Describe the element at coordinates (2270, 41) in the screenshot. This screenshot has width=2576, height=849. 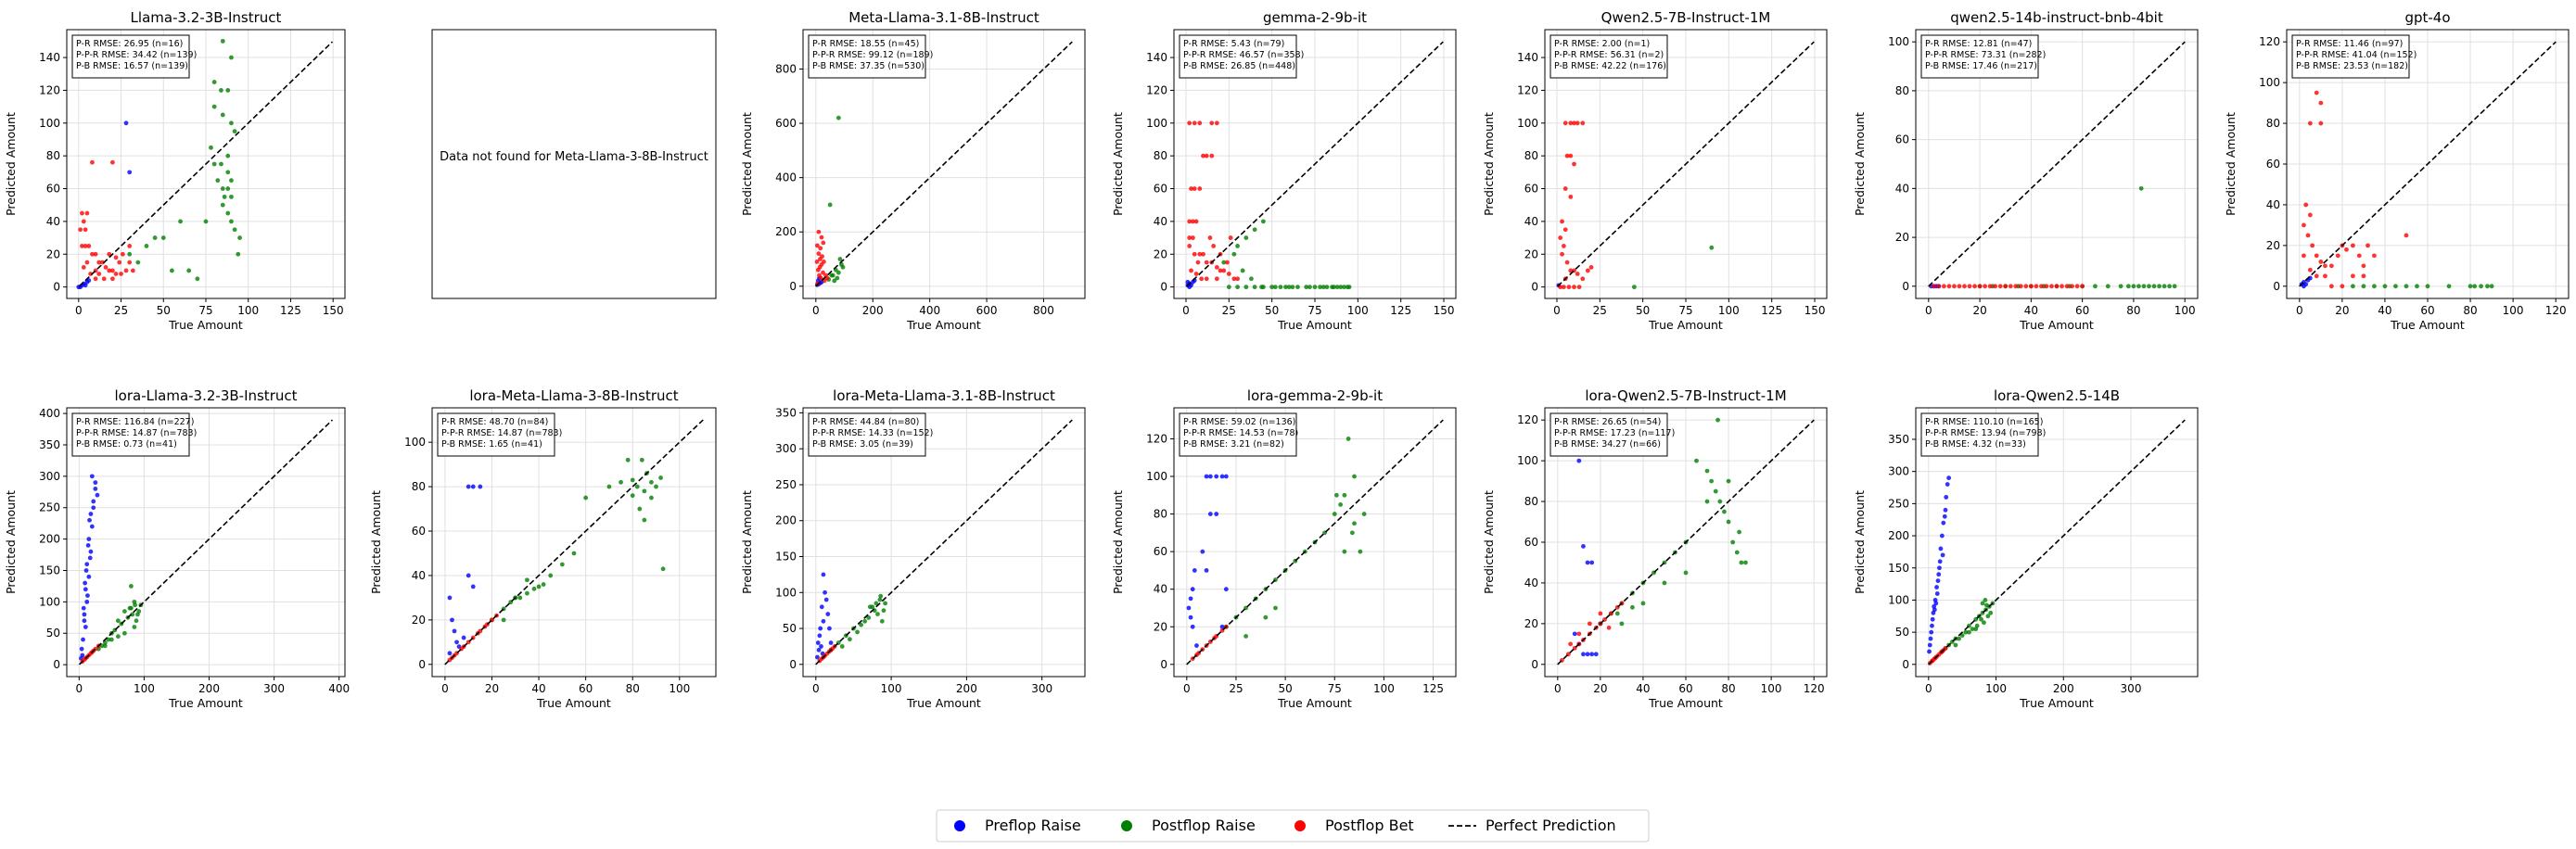
I see `y-tick-label: 120` at that location.